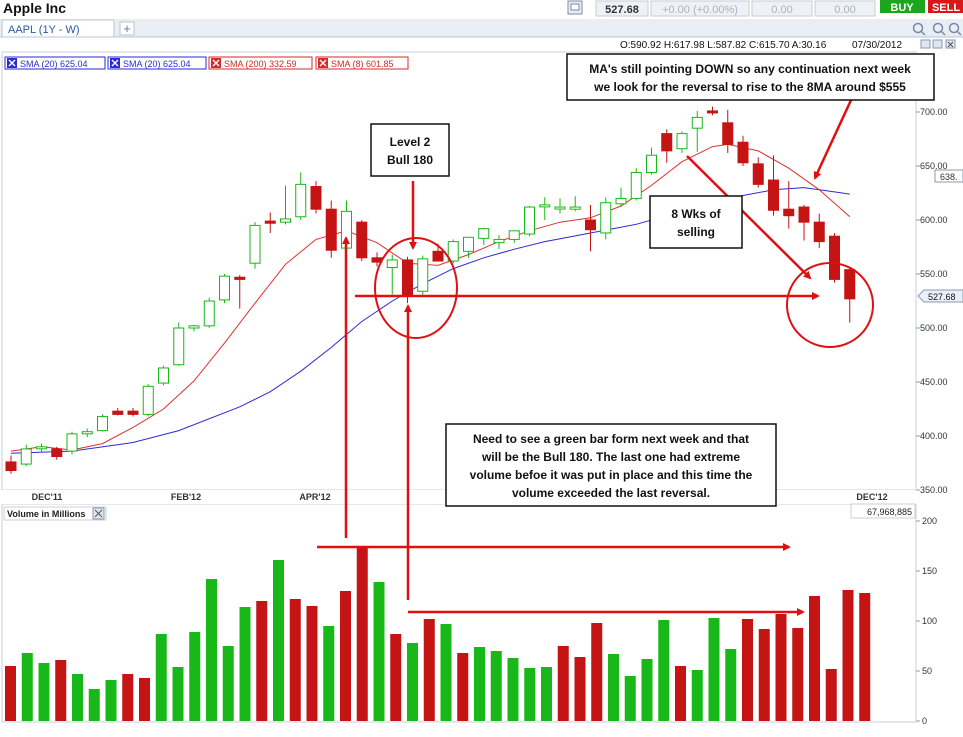 Image resolution: width=963 pixels, height=737 pixels. What do you see at coordinates (696, 222) in the screenshot?
I see `callout-selling: 8 Wks of selling` at bounding box center [696, 222].